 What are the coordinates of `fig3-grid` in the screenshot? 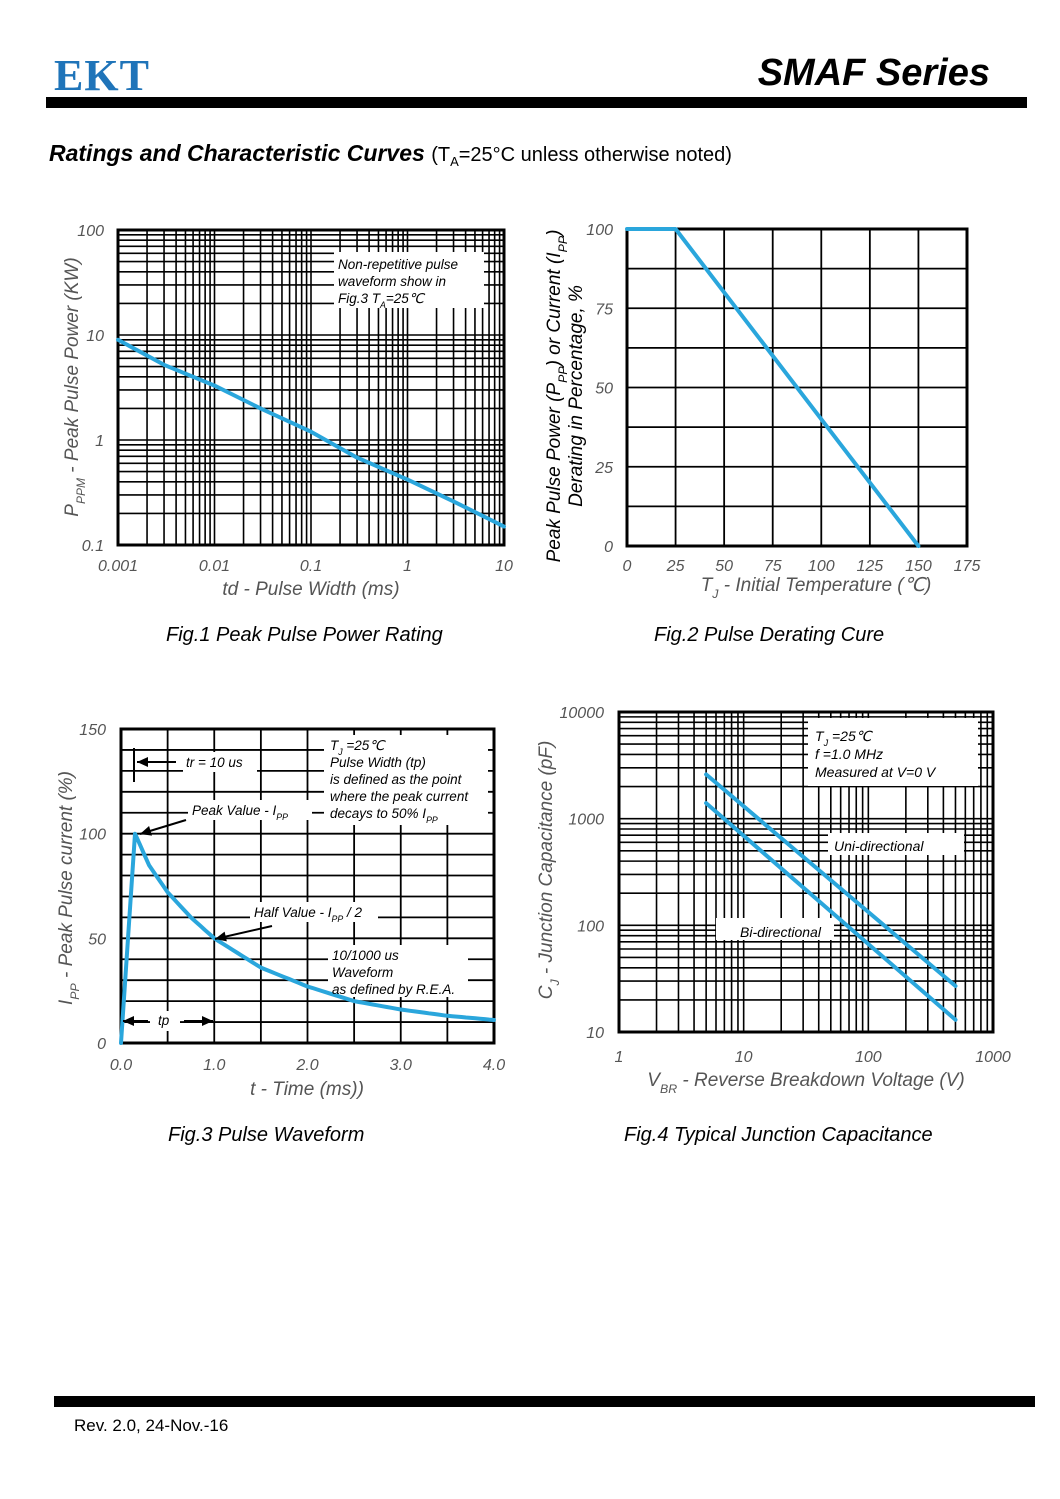 It's located at (307, 886).